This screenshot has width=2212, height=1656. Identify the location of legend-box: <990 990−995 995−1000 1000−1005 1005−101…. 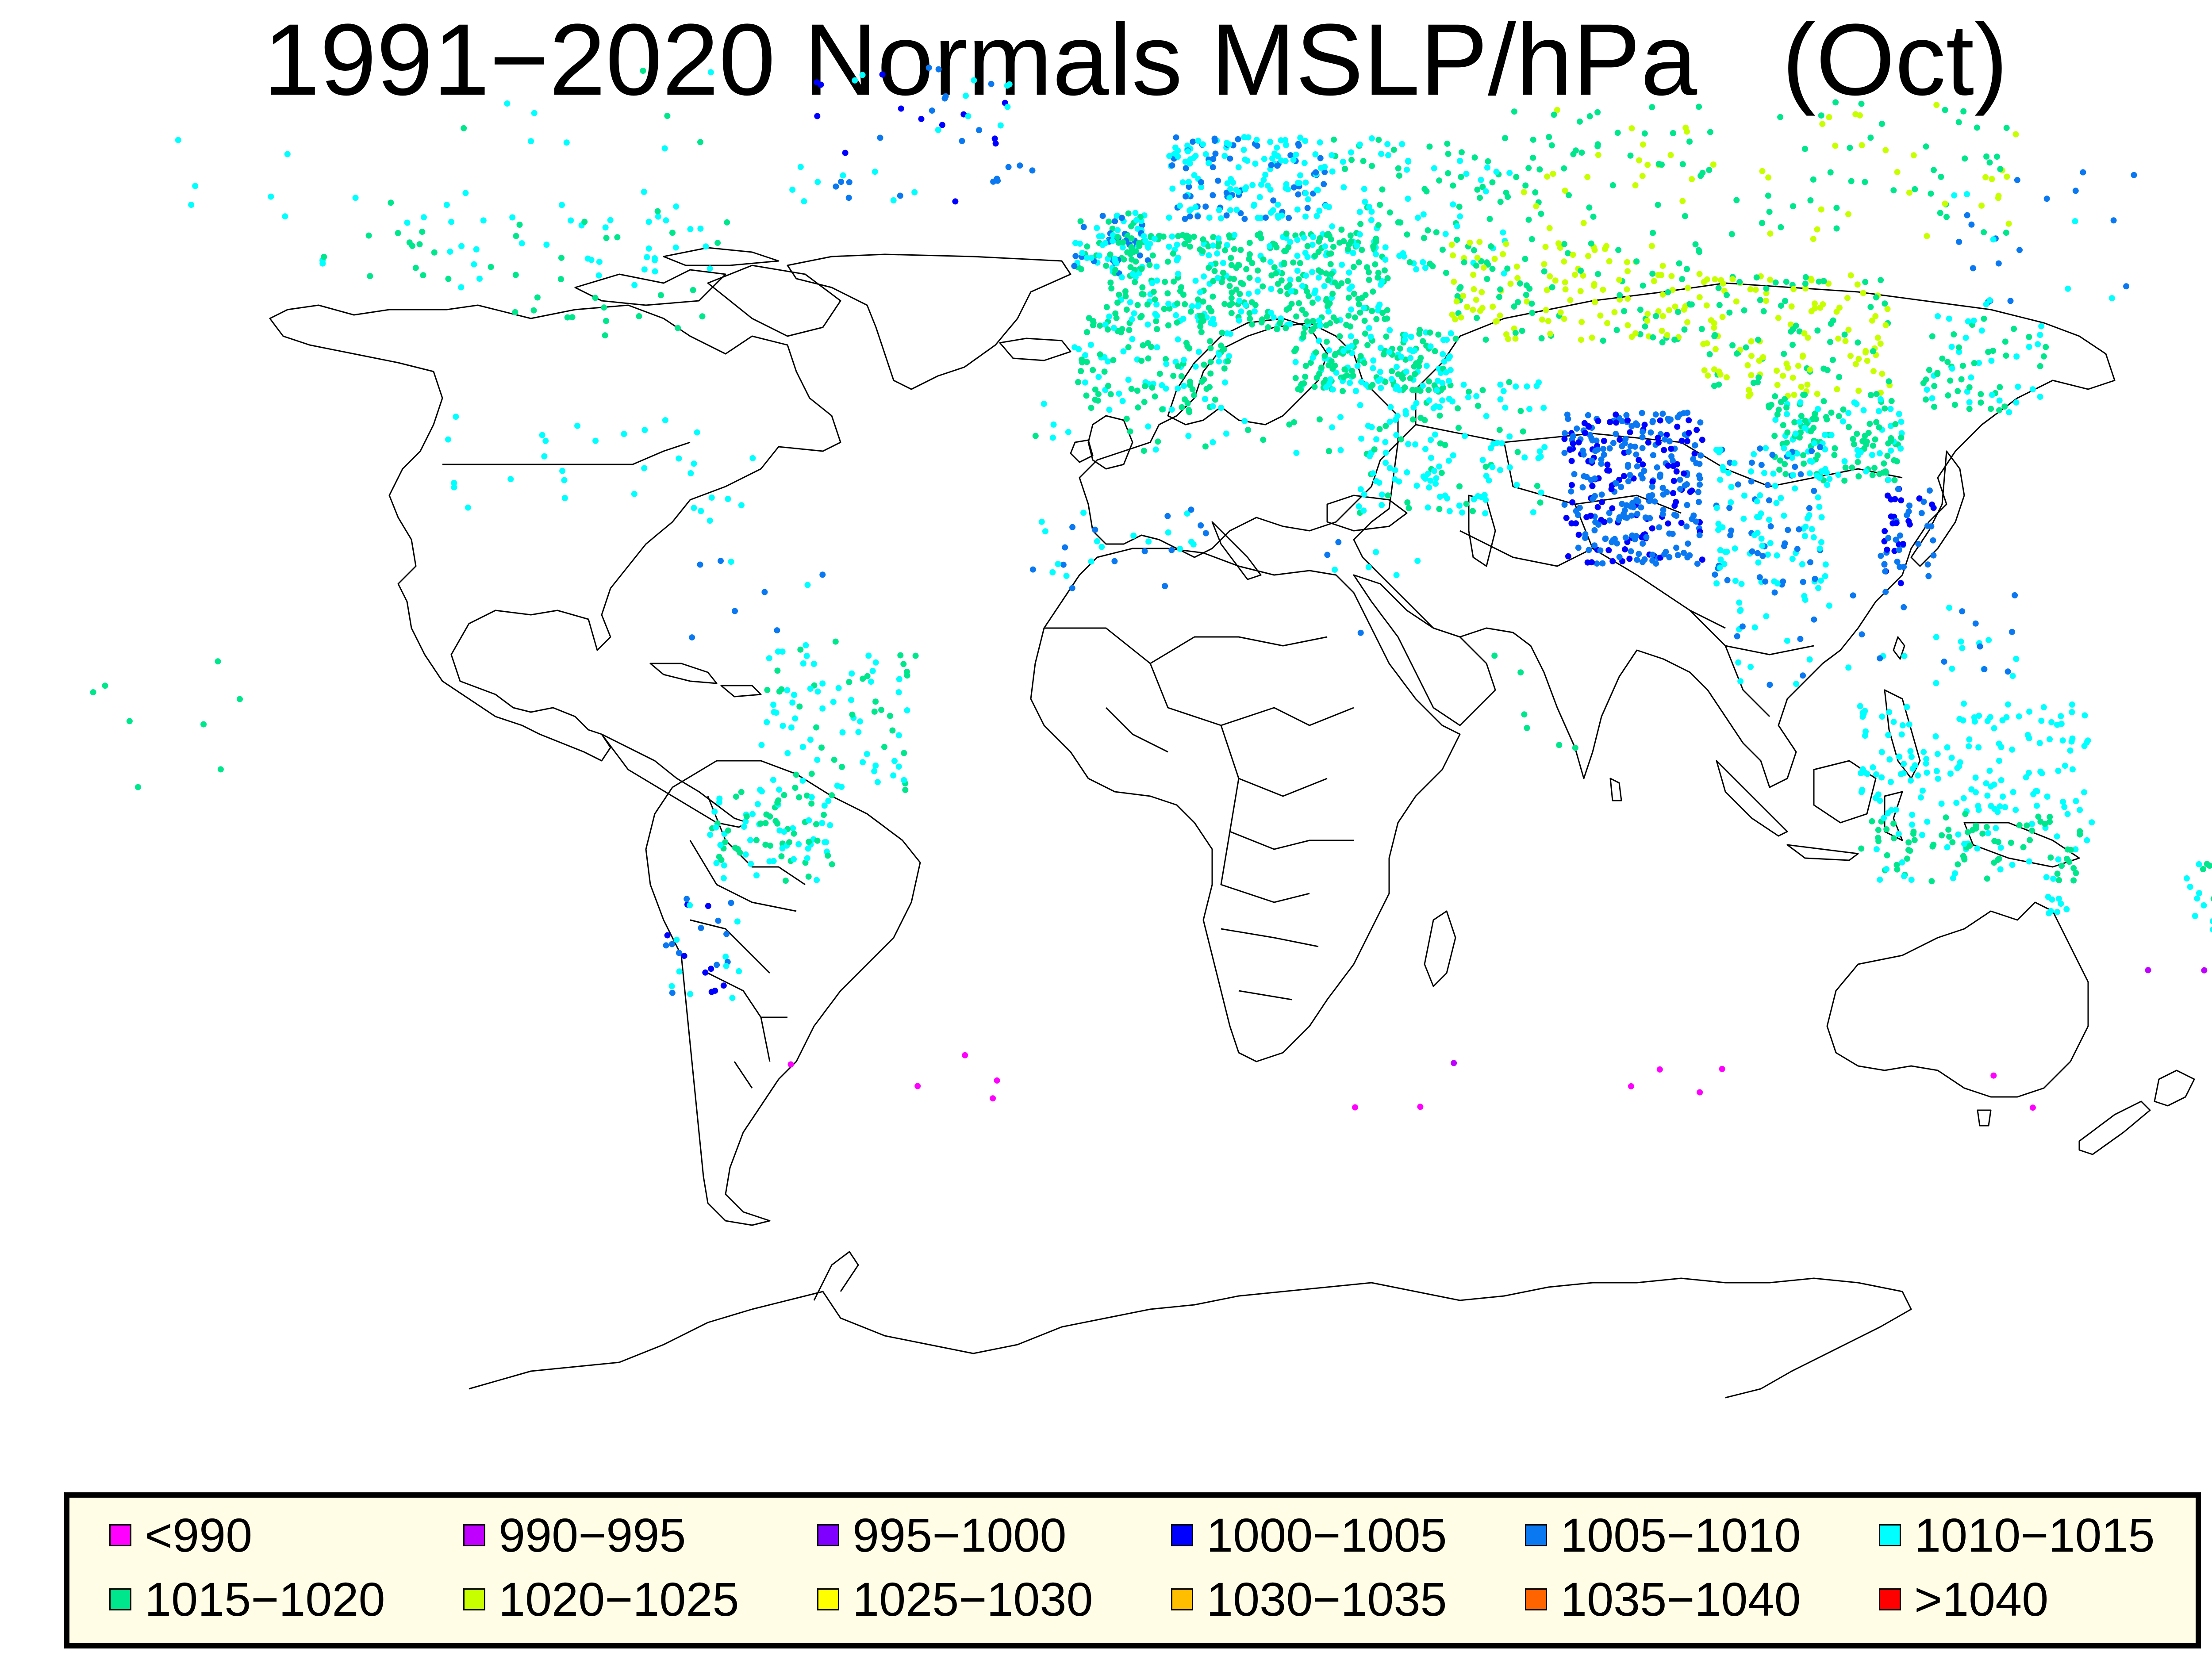
(1133, 1570).